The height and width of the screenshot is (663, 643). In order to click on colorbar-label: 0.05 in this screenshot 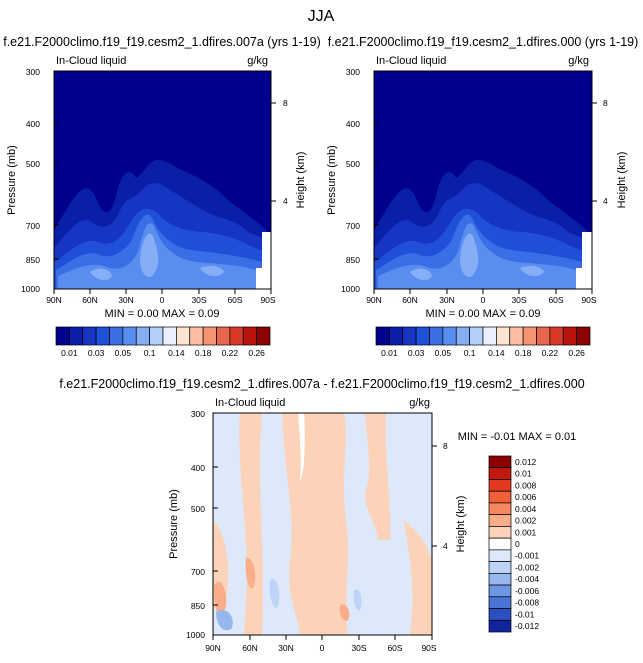, I will do `click(443, 353)`.